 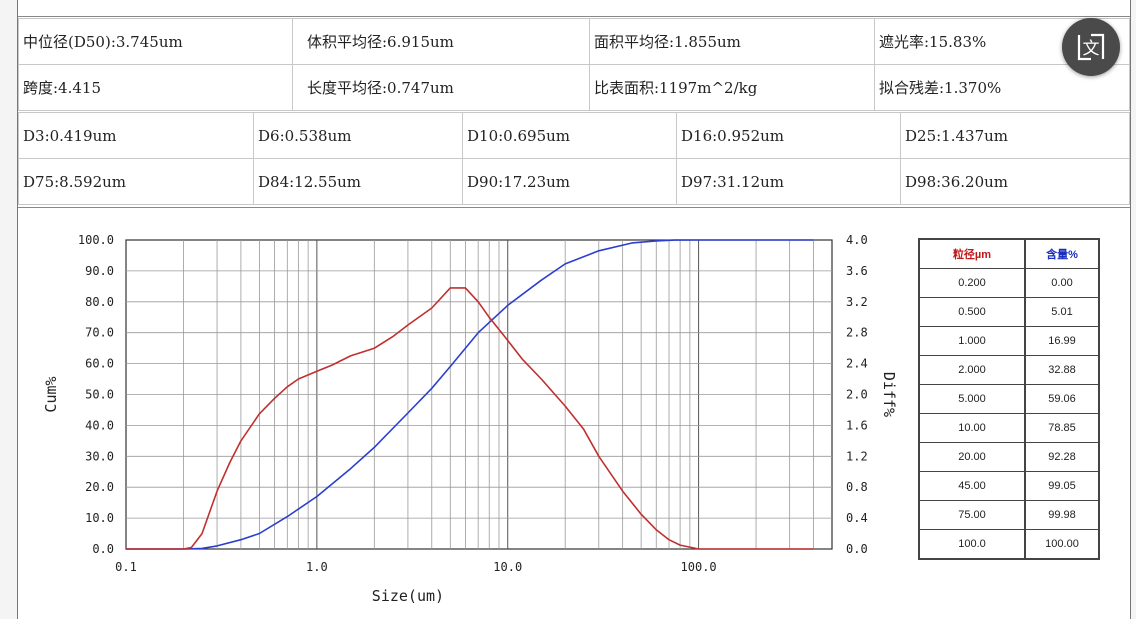 I want to click on size-content-row: 0.200 0.00, so click(x=1009, y=283).